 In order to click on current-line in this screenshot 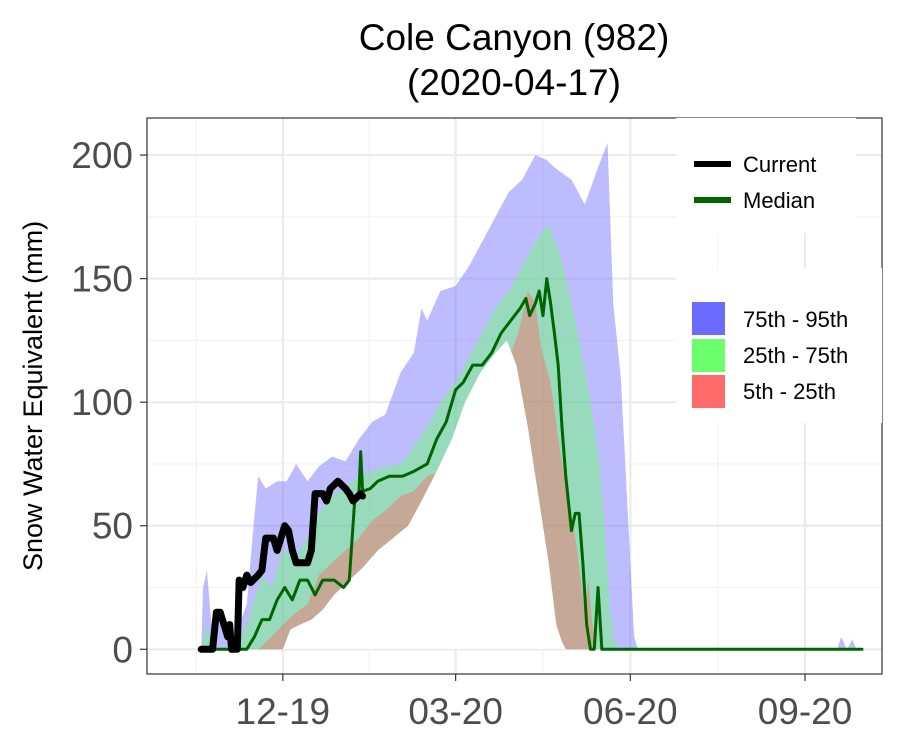, I will do `click(282, 565)`.